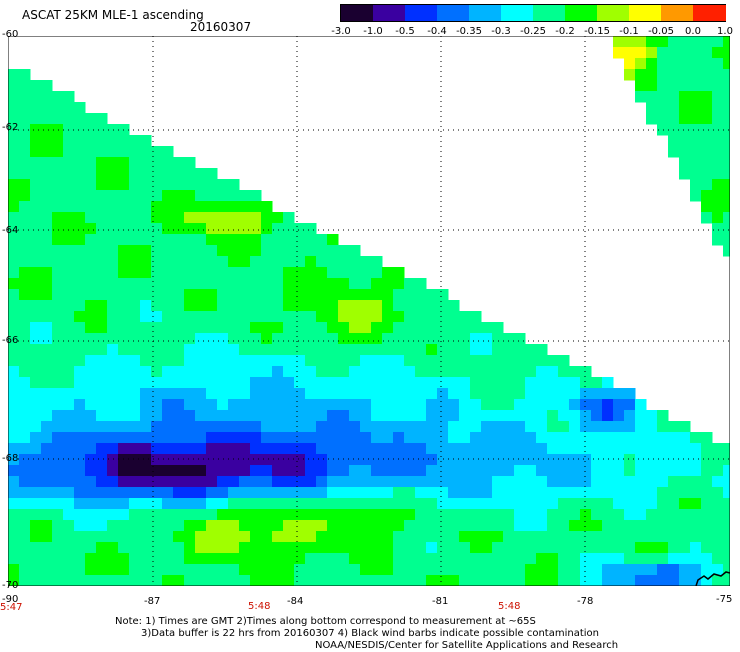  What do you see at coordinates (629, 31) in the screenshot?
I see `colorbar-label: -0.1` at bounding box center [629, 31].